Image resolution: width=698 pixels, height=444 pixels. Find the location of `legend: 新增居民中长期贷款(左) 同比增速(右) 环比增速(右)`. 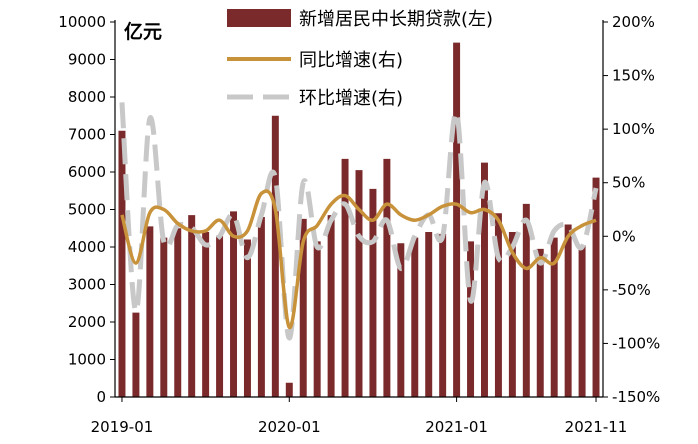

legend: 新增居民中长期贷款(左) 同比增速(右) 环比增速(右) is located at coordinates (360, 59).